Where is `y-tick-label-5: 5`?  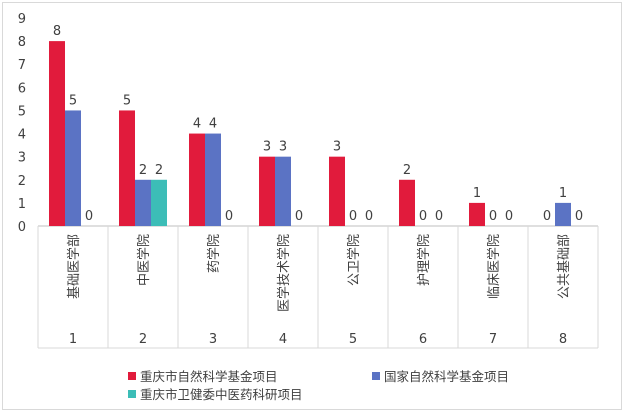 y-tick-label-5: 5 is located at coordinates (22, 111).